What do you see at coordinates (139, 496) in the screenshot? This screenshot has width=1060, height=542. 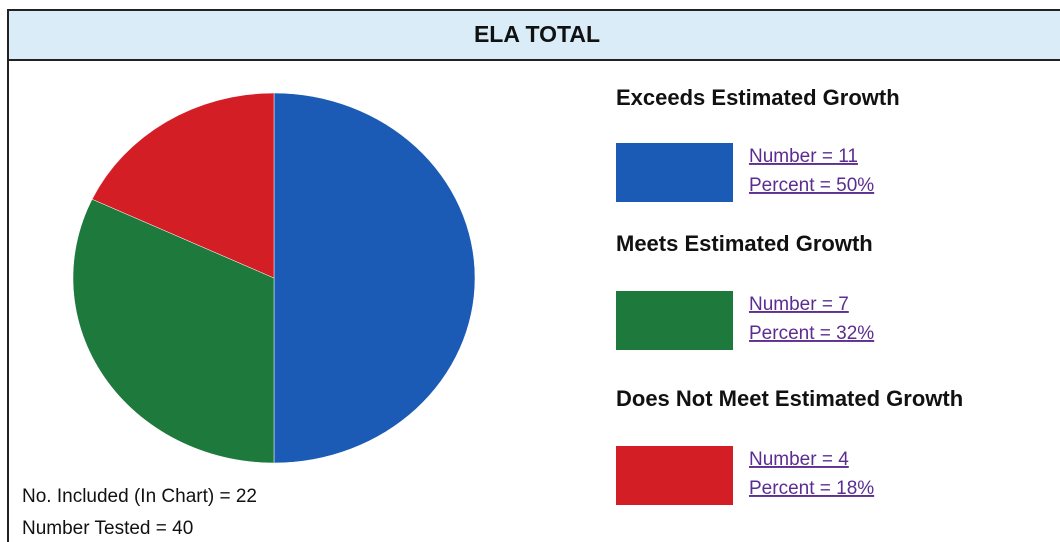 I see `note: No. Included (In Chart) = 22` at bounding box center [139, 496].